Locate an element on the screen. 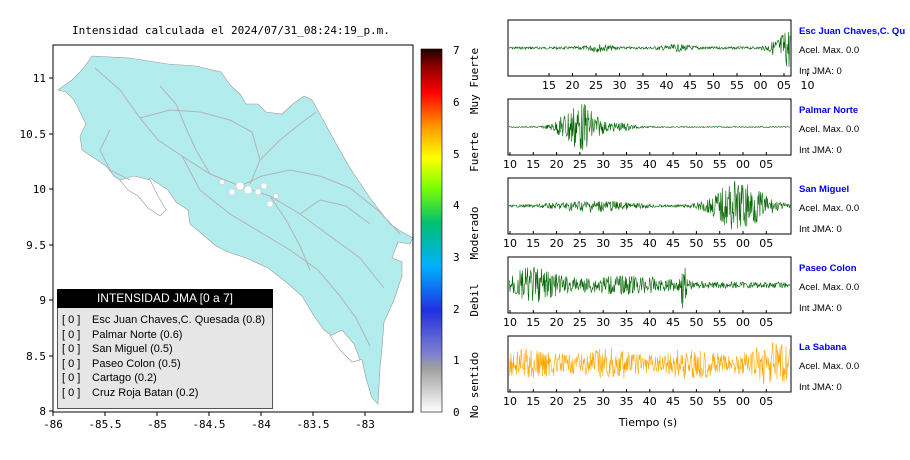 The image size is (910, 460). legend-title: INTENSIDAD JMA [0 a 7] is located at coordinates (165, 298).